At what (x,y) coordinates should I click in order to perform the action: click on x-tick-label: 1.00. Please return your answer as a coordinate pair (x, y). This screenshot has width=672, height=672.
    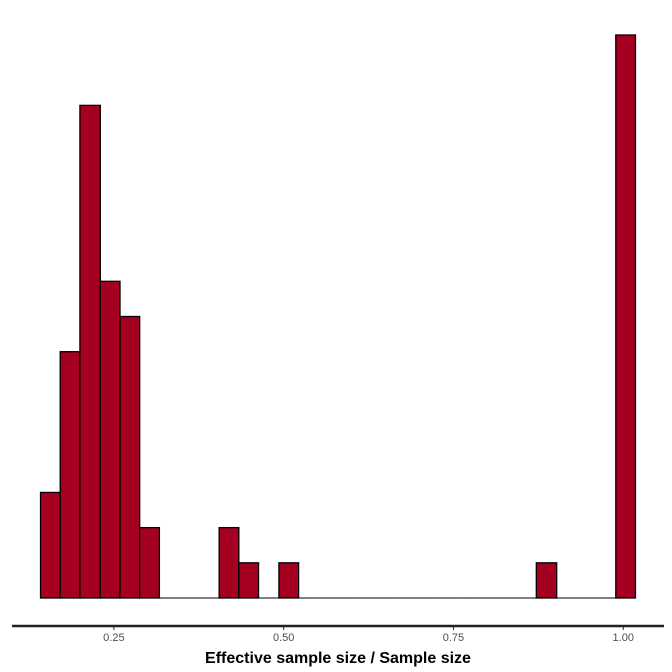
    Looking at the image, I should click on (623, 638).